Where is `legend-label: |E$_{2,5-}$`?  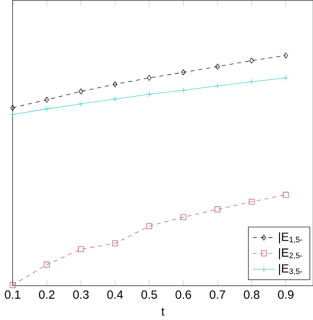 legend-label: |E$_{2,5-}$ is located at coordinates (290, 254).